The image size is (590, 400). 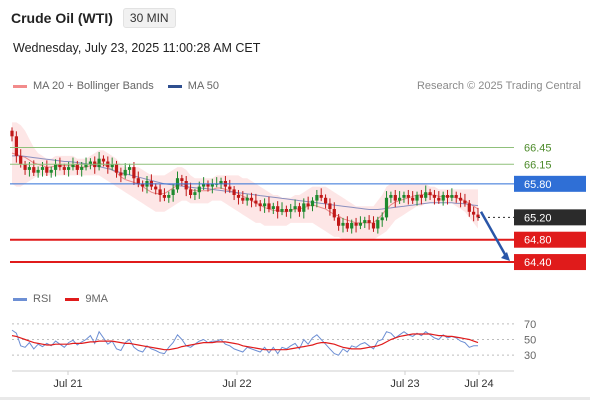 What do you see at coordinates (538, 263) in the screenshot?
I see `level-label-64-40: 64.40` at bounding box center [538, 263].